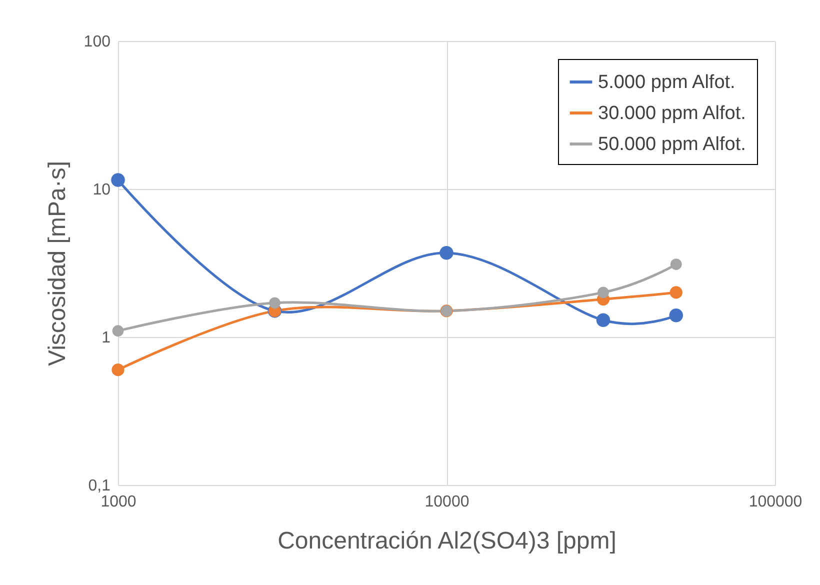  I want to click on y-axis-title: Viscosidad [mPa·s], so click(57, 263).